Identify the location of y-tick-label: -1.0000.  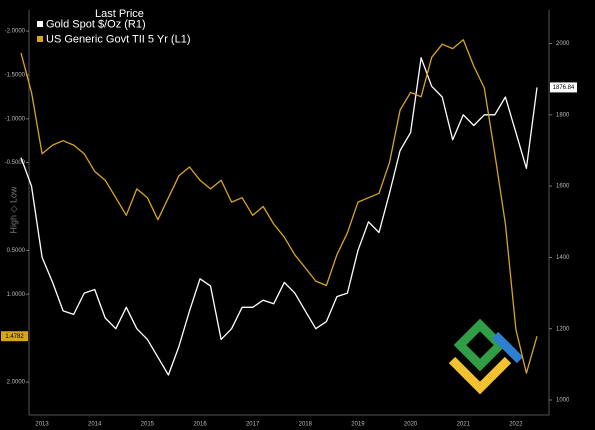
(15, 119).